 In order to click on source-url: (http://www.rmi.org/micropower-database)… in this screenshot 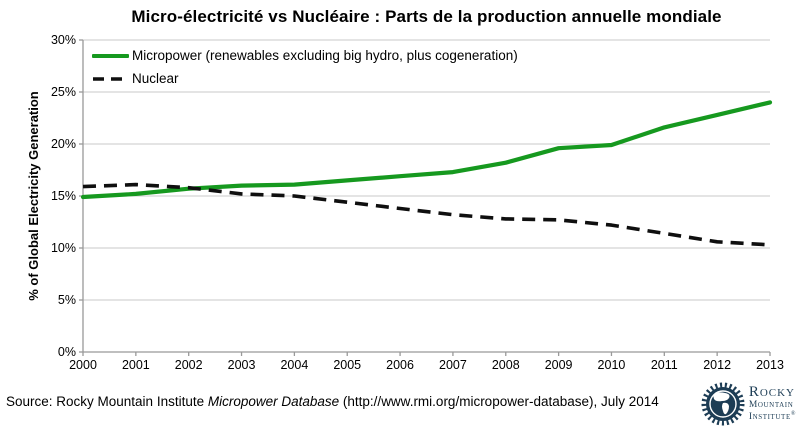, I will do `click(499, 401)`.